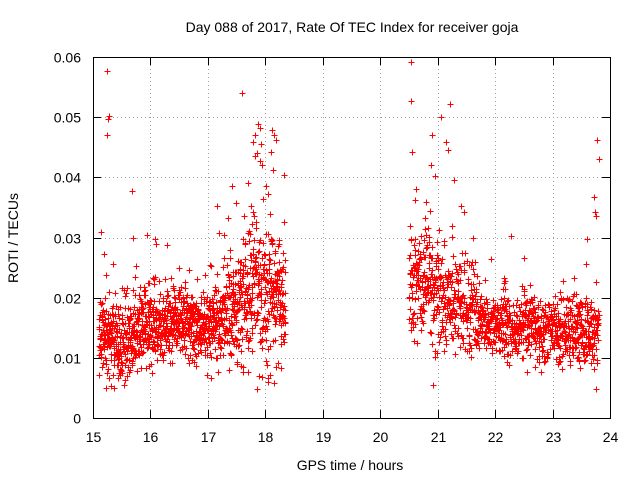 The height and width of the screenshot is (480, 640). What do you see at coordinates (67, 118) in the screenshot?
I see `y-tick-label: 0.05` at bounding box center [67, 118].